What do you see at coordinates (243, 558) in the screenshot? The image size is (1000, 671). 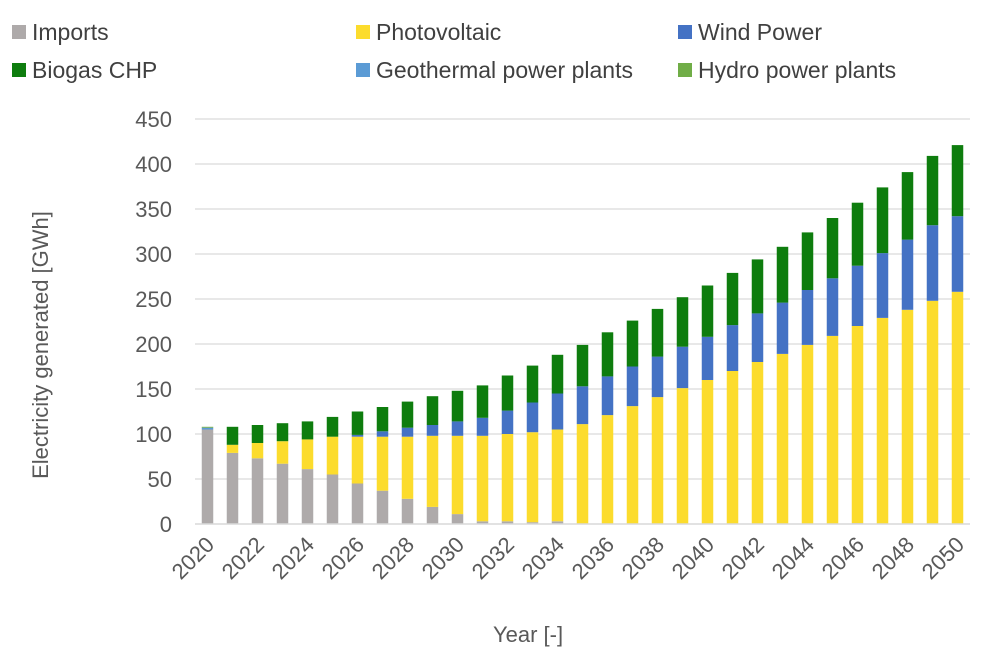 I see `x-tick-label: 2022` at bounding box center [243, 558].